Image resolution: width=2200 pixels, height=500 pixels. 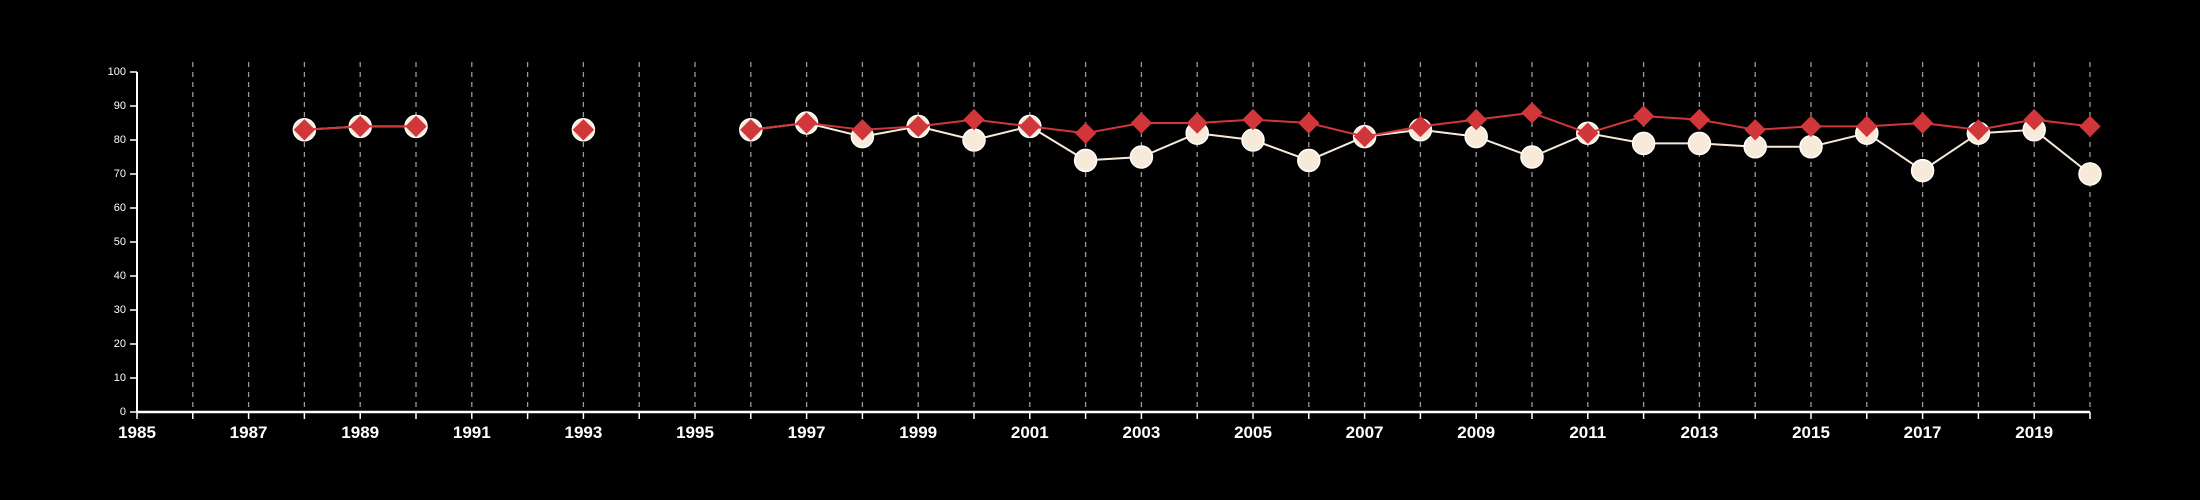 I want to click on x-tick-label: 2007, so click(x=1365, y=432).